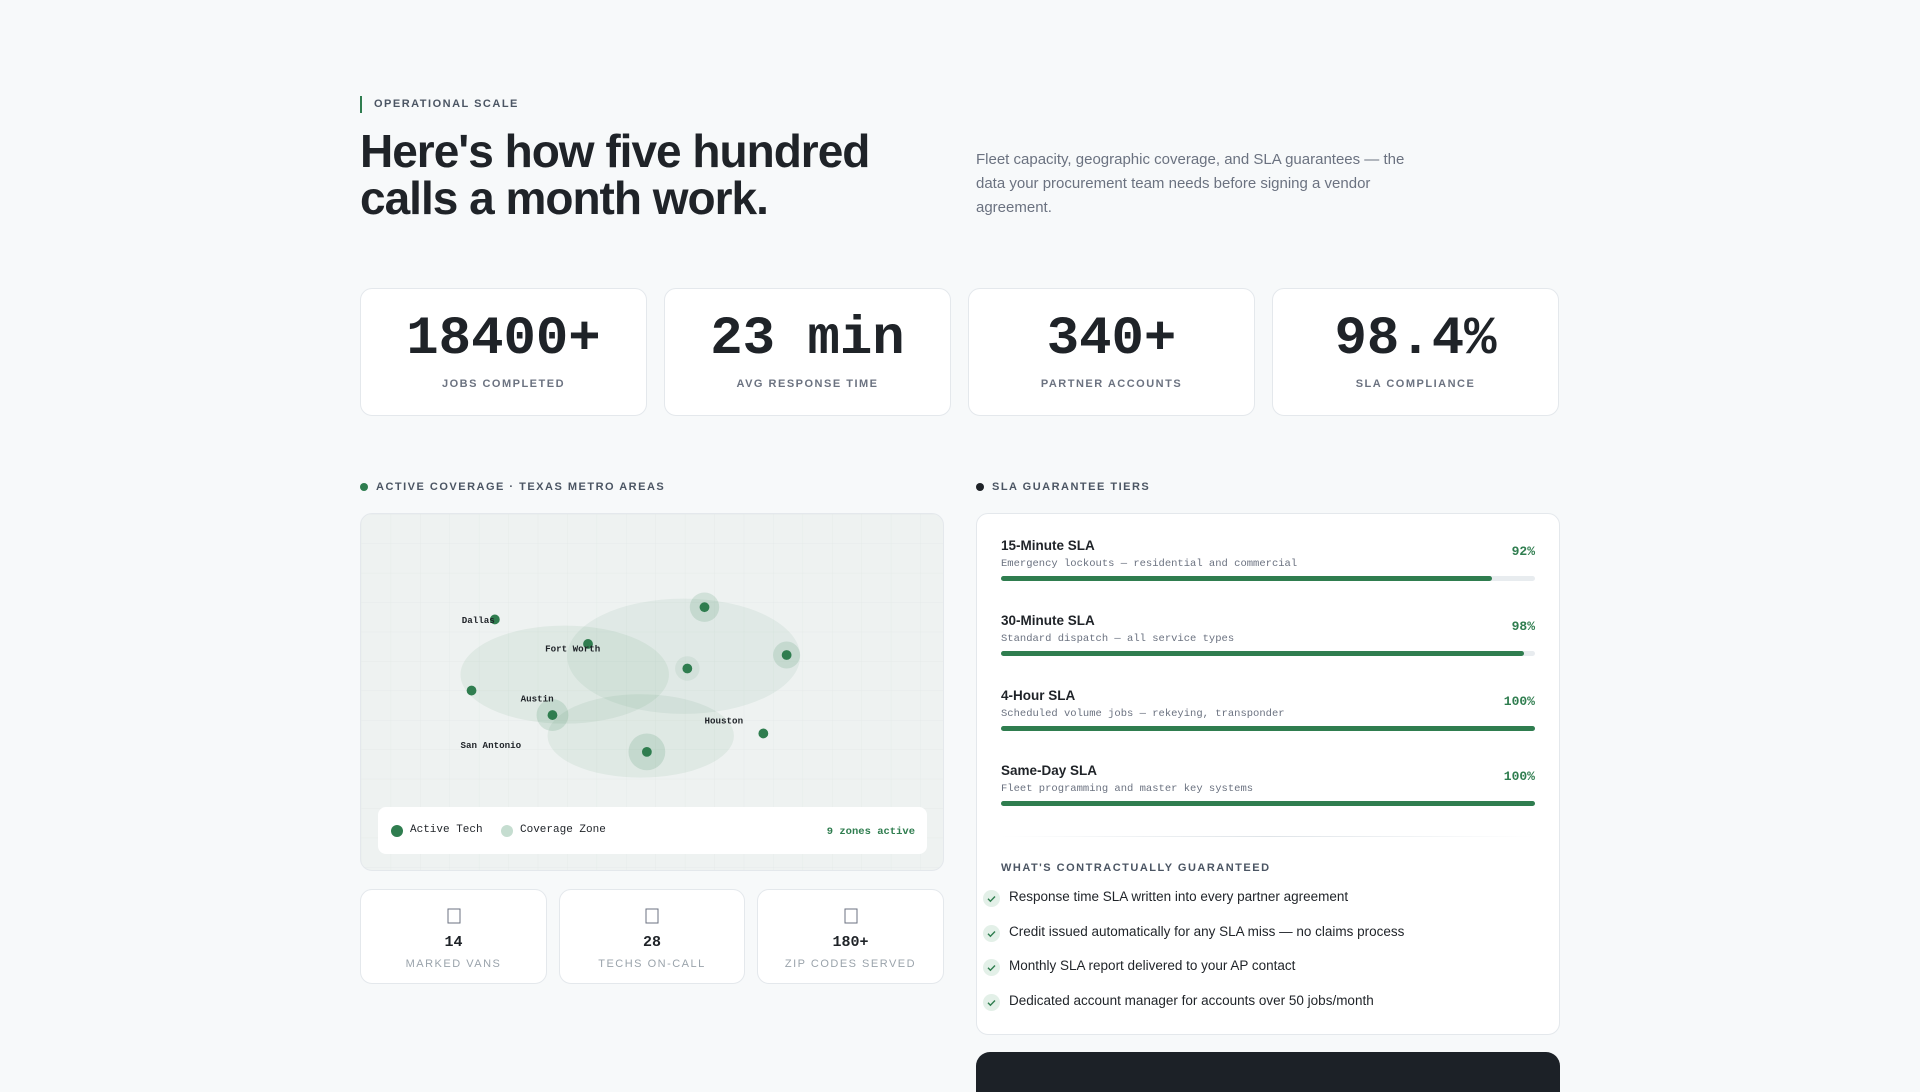 The height and width of the screenshot is (1092, 1920). What do you see at coordinates (1268, 1072) in the screenshot?
I see `dark-card` at bounding box center [1268, 1072].